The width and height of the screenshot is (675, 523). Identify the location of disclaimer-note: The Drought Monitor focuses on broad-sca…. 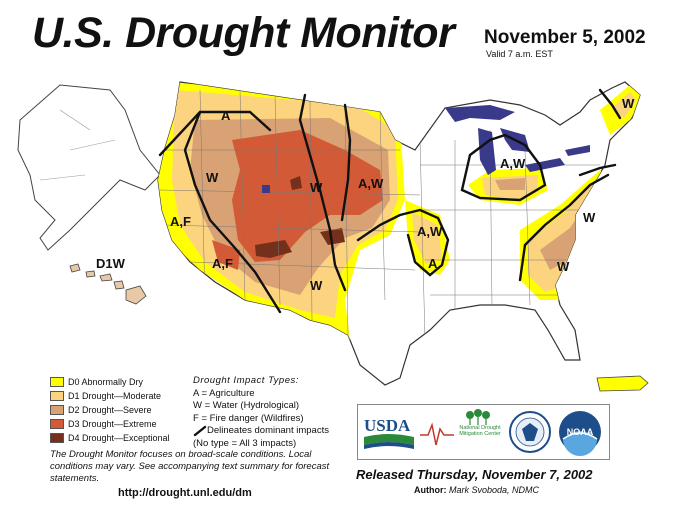
(190, 466).